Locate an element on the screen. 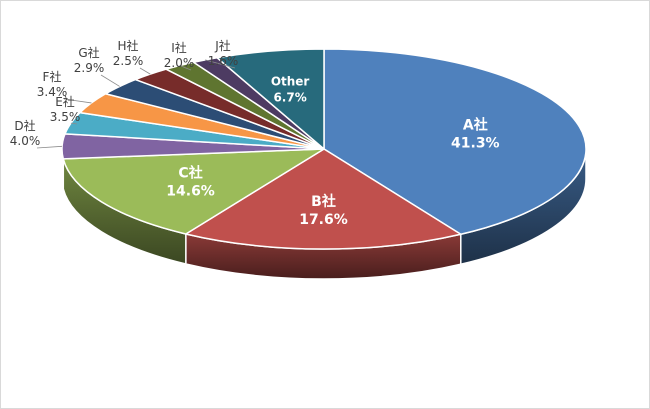  slice-value-label: 2.0% is located at coordinates (179, 63).